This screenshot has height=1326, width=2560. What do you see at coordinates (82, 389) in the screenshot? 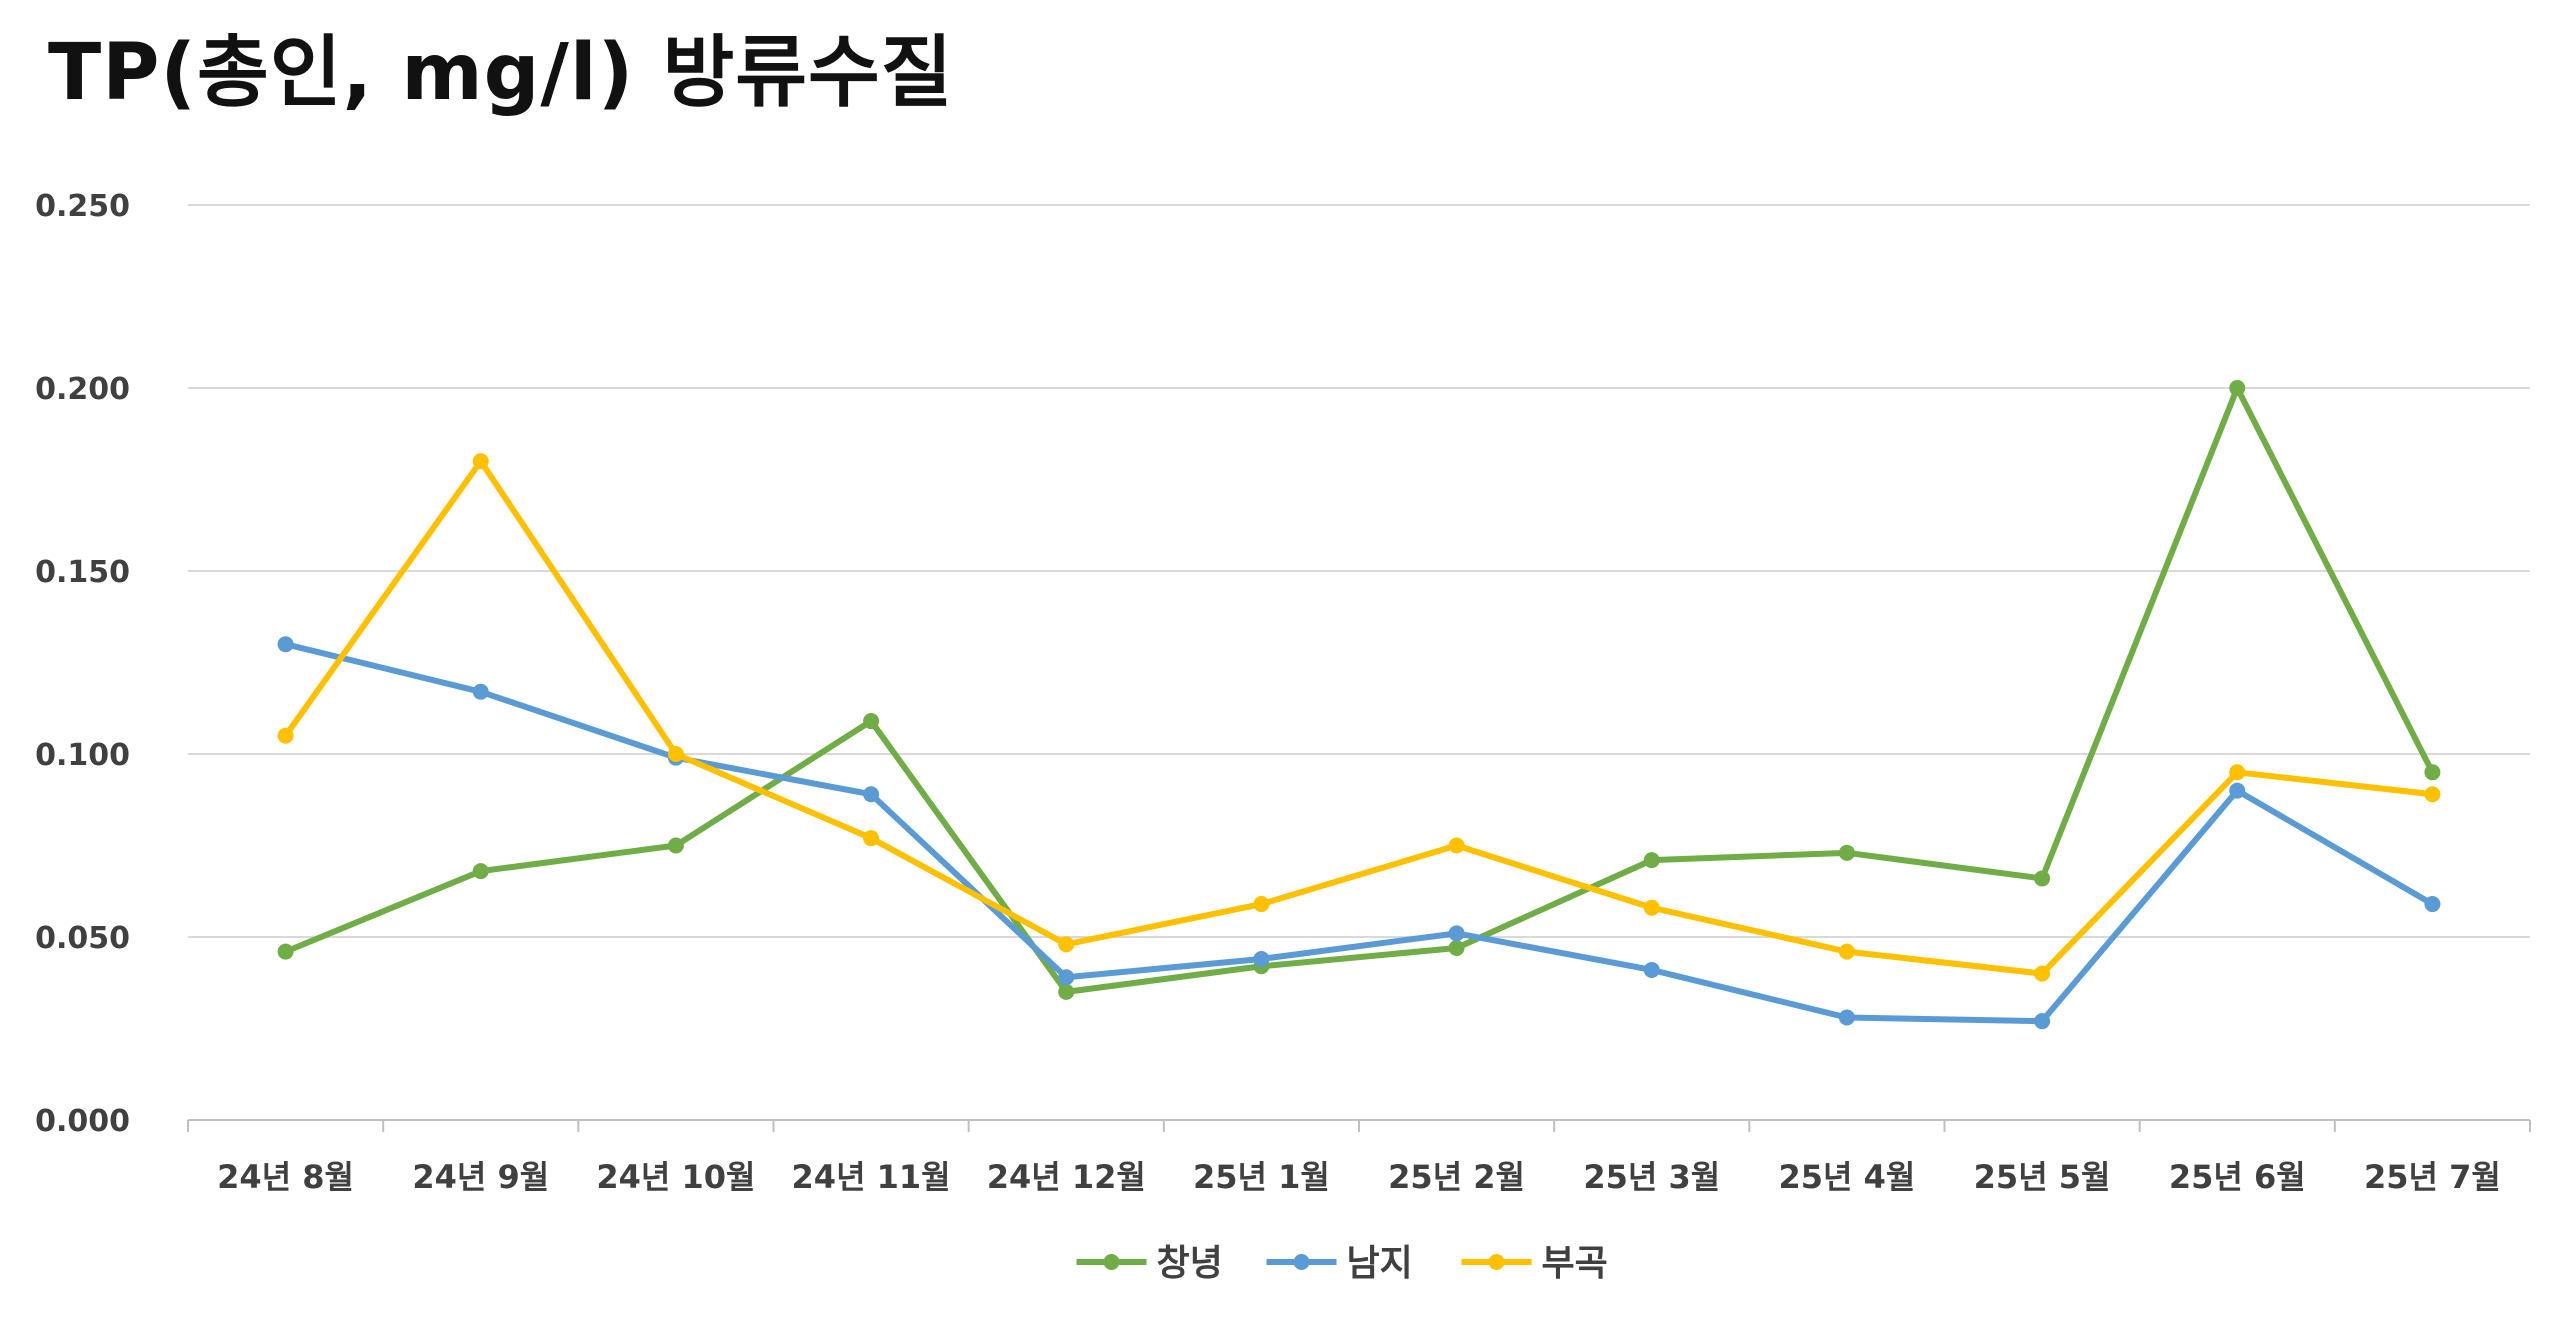
I see `y-tick-label: 0.200` at bounding box center [82, 389].